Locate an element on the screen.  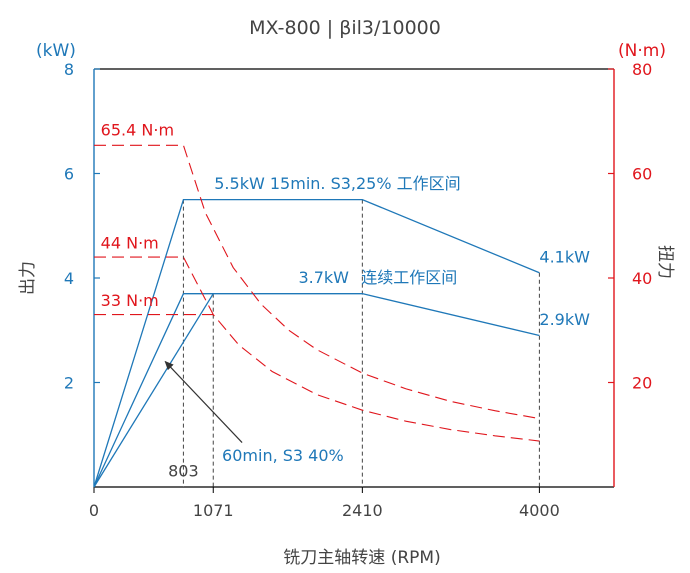
annotation-label: 65.4 N·m is located at coordinates (137, 129).